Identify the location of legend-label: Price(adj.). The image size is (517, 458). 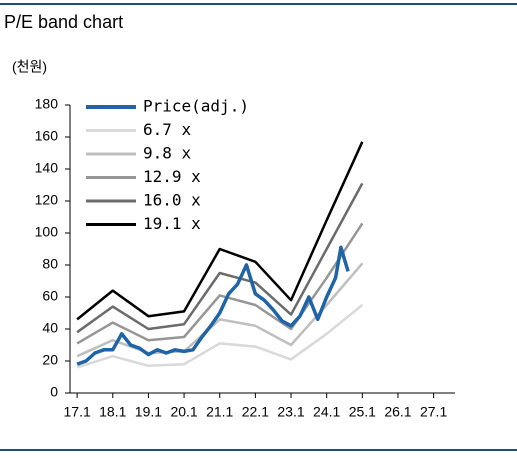
(196, 106).